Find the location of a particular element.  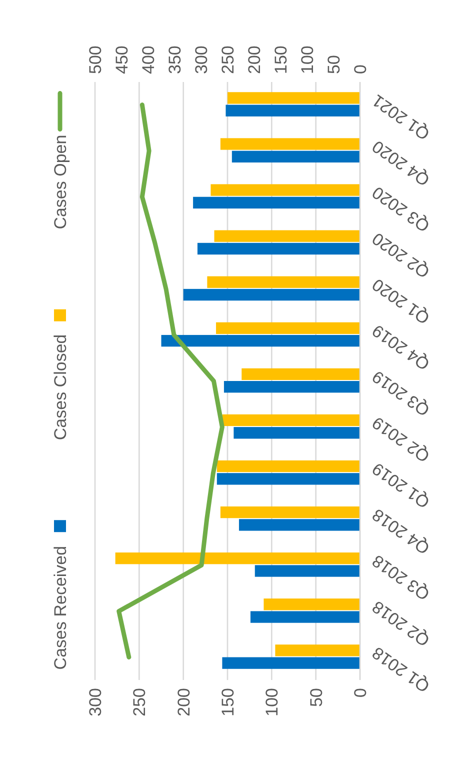

x2-tick-label: 500 is located at coordinates (95, 60).